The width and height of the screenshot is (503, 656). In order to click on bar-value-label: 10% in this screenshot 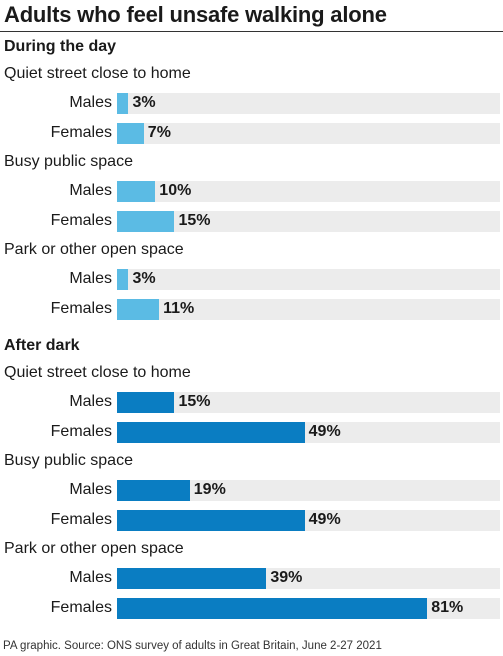, I will do `click(175, 190)`.